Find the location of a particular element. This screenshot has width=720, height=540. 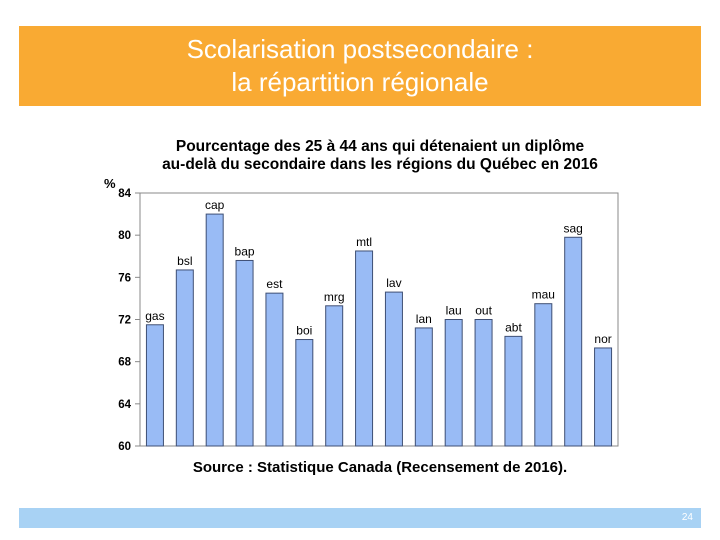

bar-gas is located at coordinates (154, 385).